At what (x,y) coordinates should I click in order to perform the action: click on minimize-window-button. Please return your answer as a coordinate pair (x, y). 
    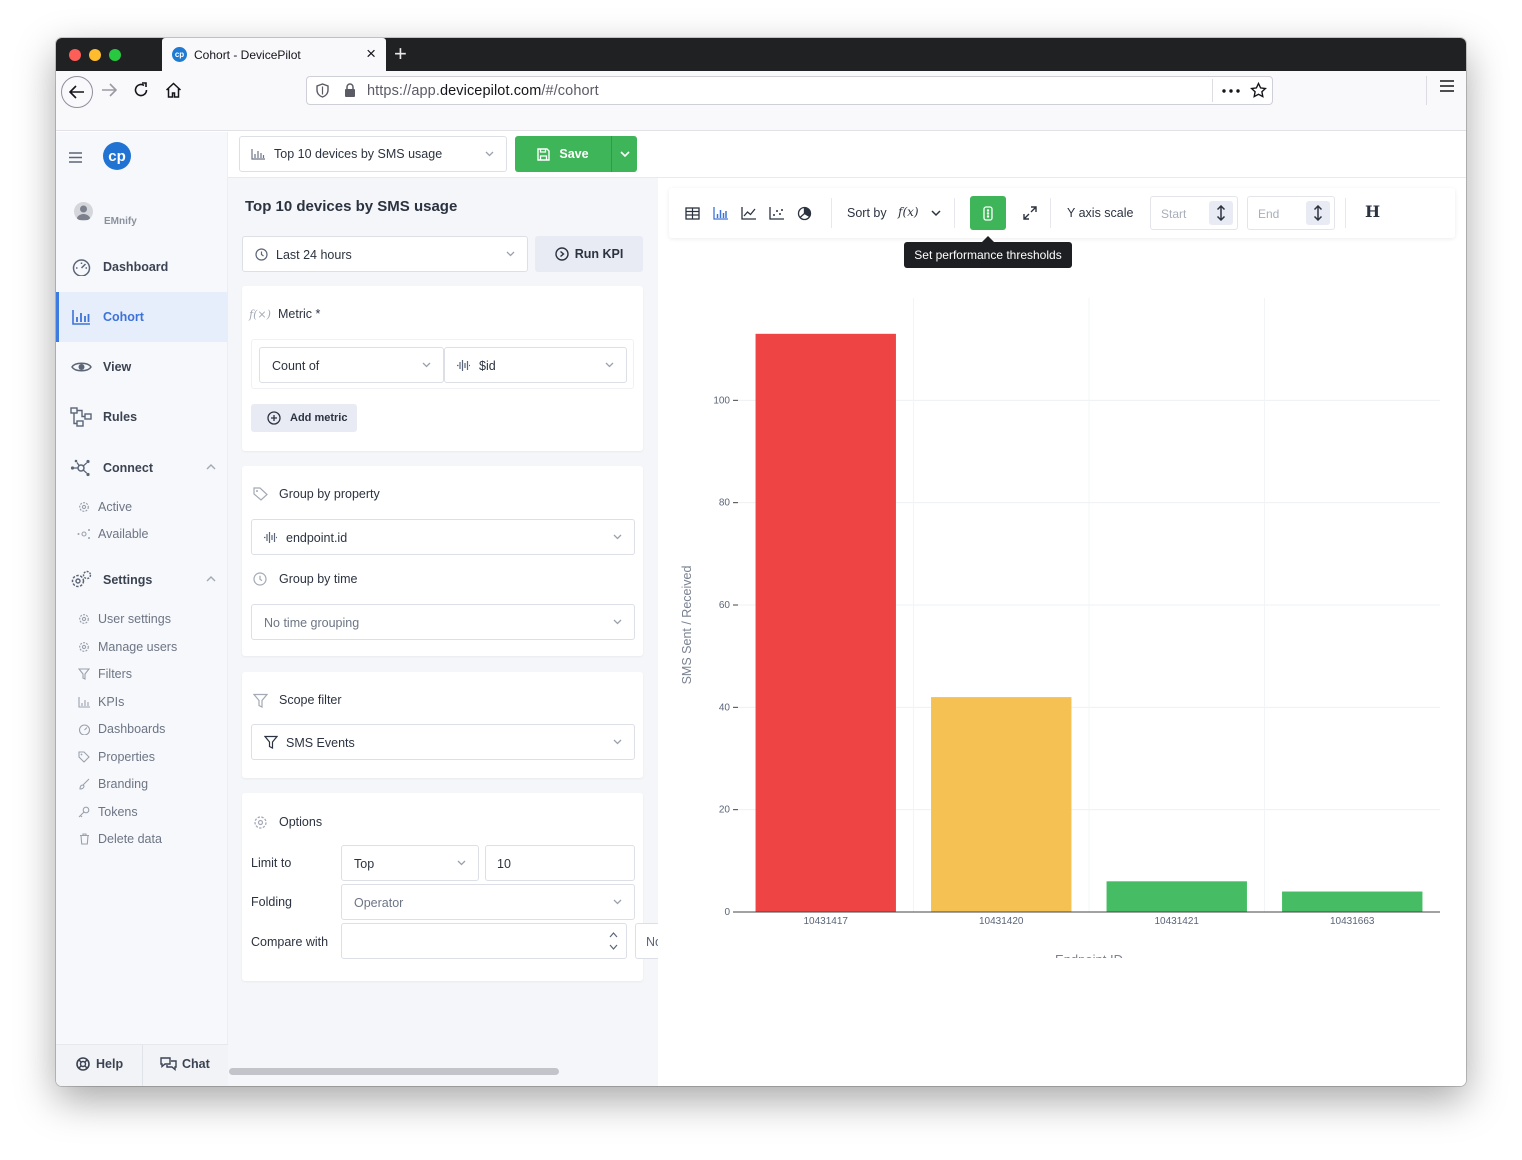
    Looking at the image, I should click on (95, 55).